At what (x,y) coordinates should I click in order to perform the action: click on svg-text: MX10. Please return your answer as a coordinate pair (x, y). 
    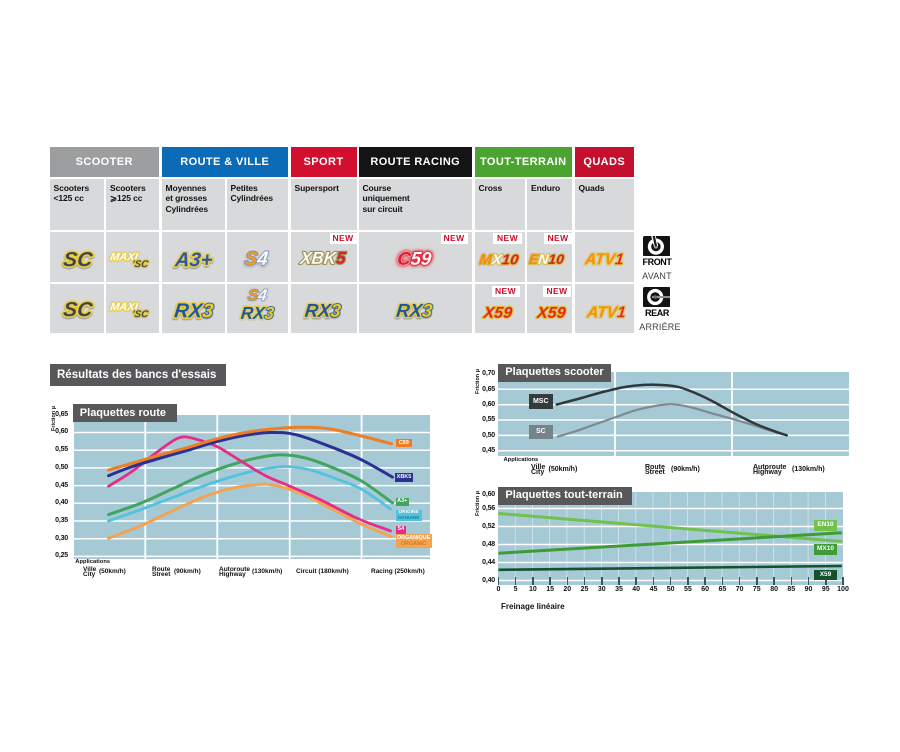
    Looking at the image, I should click on (499, 259).